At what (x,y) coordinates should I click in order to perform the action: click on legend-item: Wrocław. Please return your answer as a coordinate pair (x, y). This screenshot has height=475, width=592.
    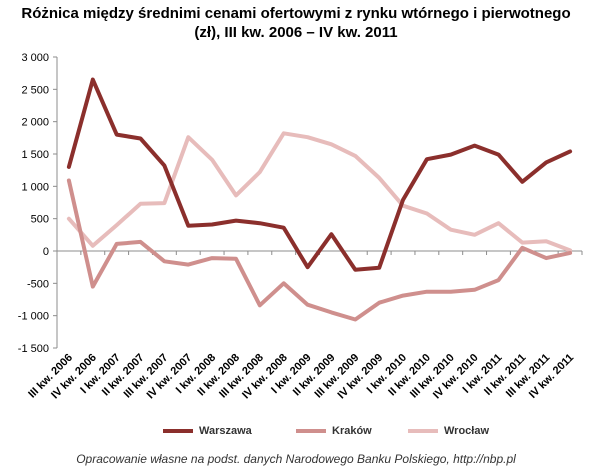
    Looking at the image, I should click on (448, 431).